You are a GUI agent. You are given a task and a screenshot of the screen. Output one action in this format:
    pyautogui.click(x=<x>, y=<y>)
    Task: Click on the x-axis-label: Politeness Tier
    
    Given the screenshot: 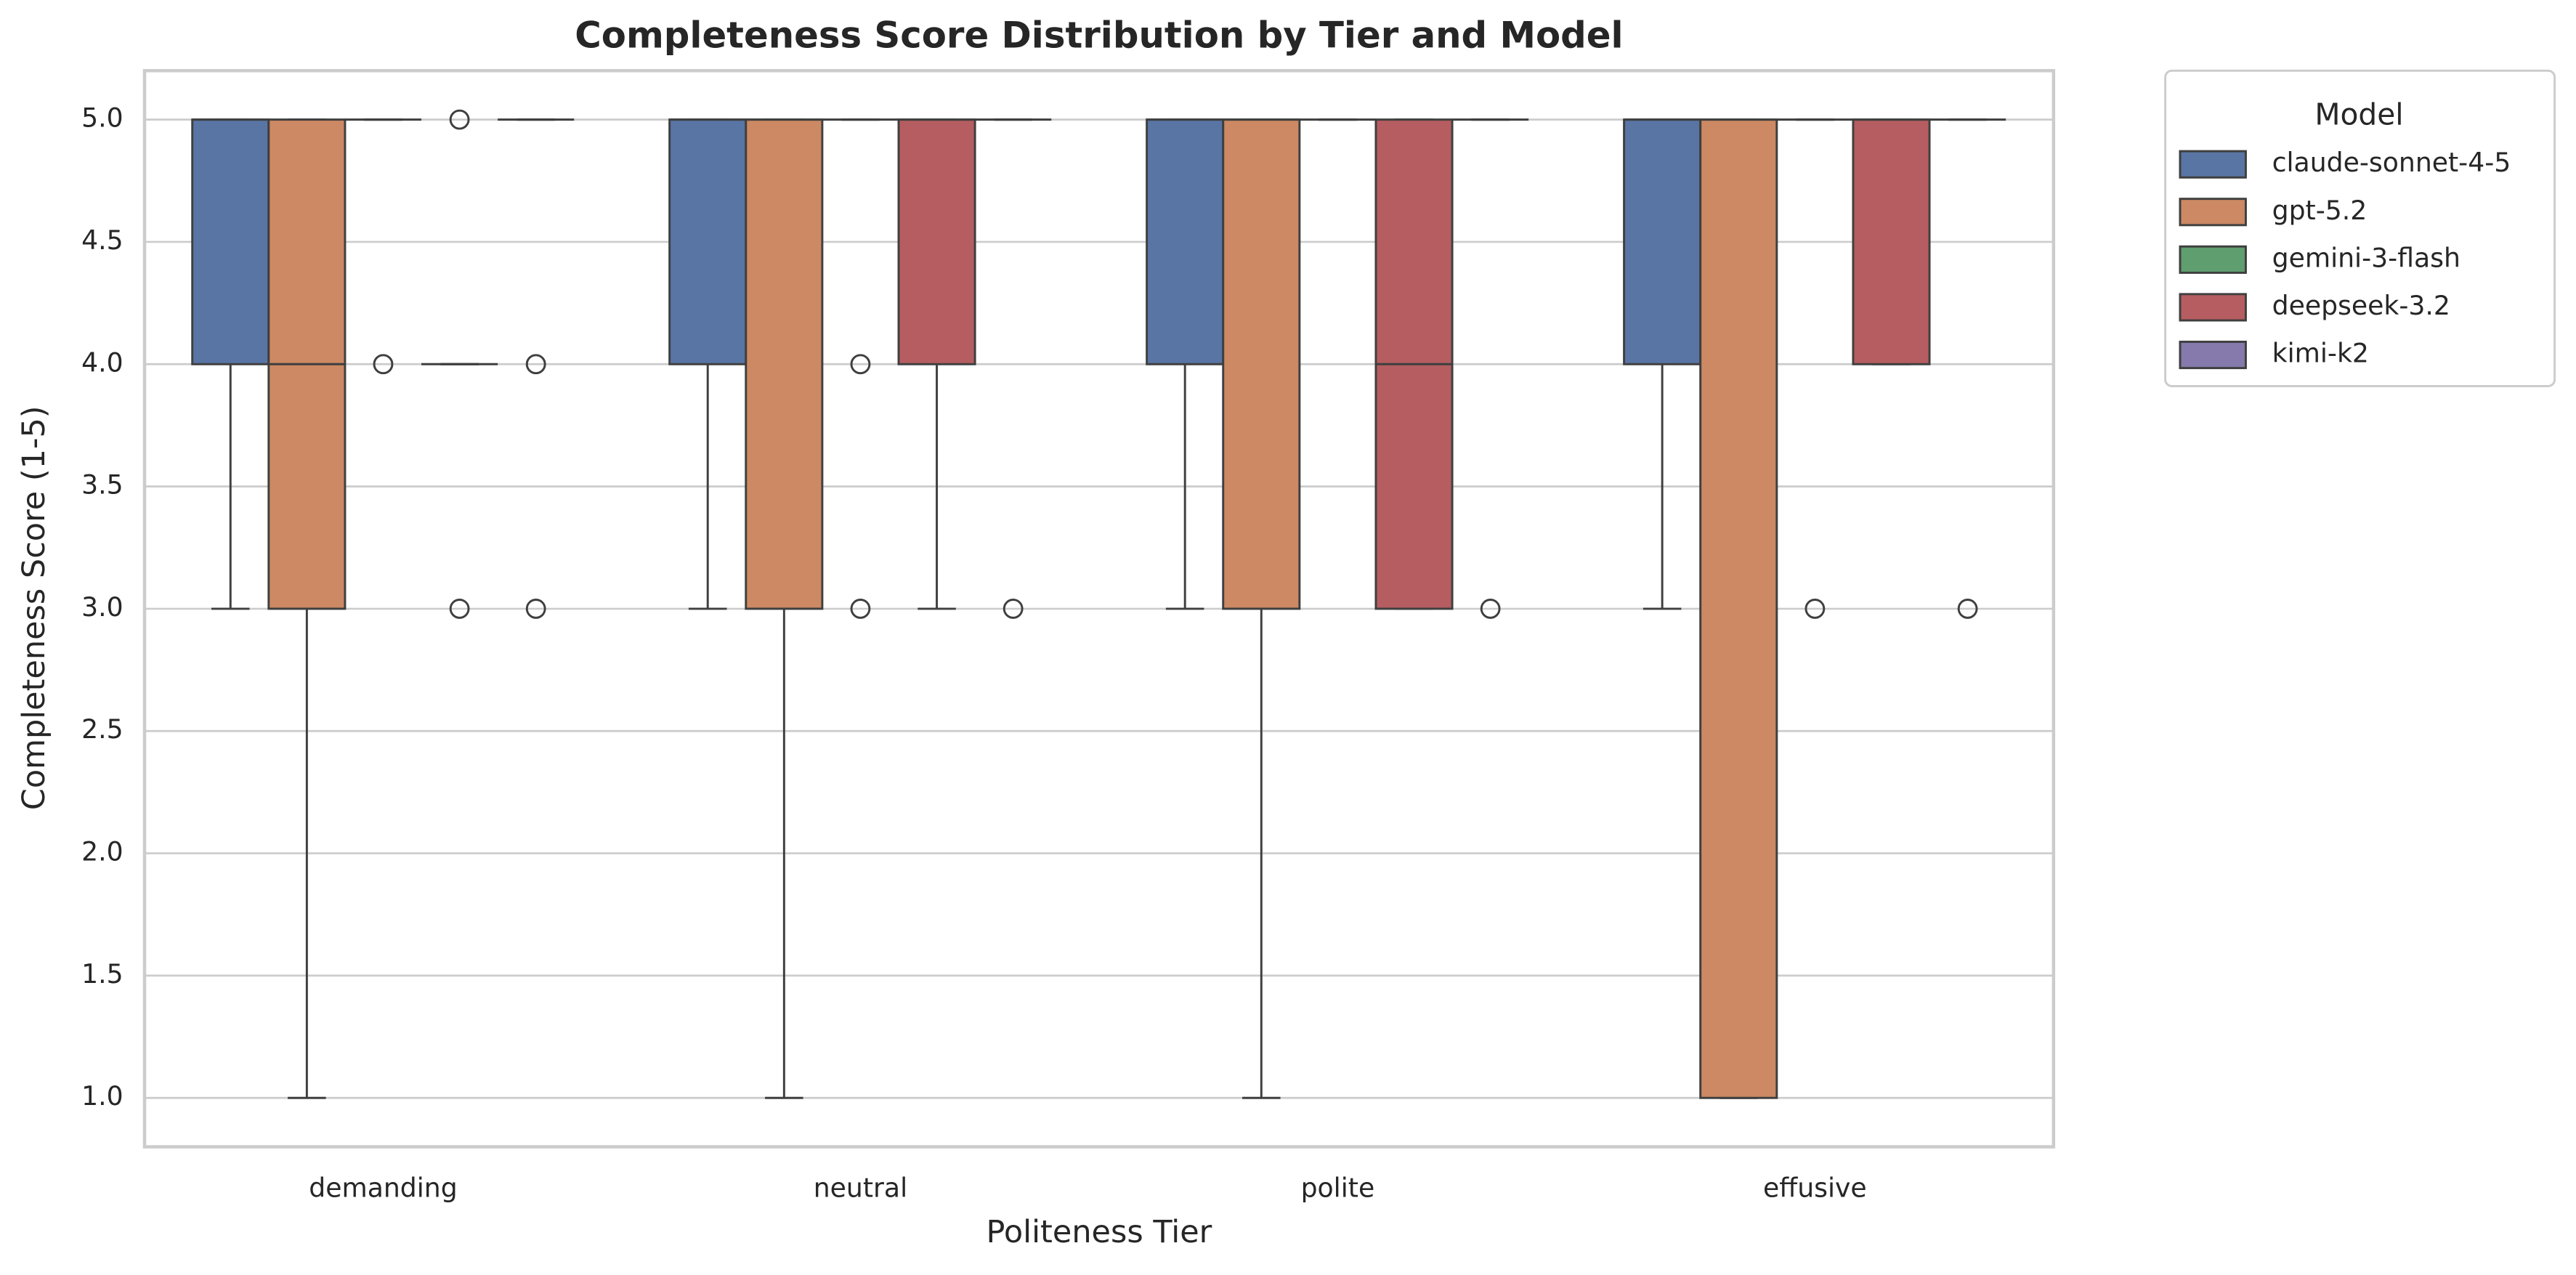 What is the action you would take?
    pyautogui.click(x=1099, y=1232)
    